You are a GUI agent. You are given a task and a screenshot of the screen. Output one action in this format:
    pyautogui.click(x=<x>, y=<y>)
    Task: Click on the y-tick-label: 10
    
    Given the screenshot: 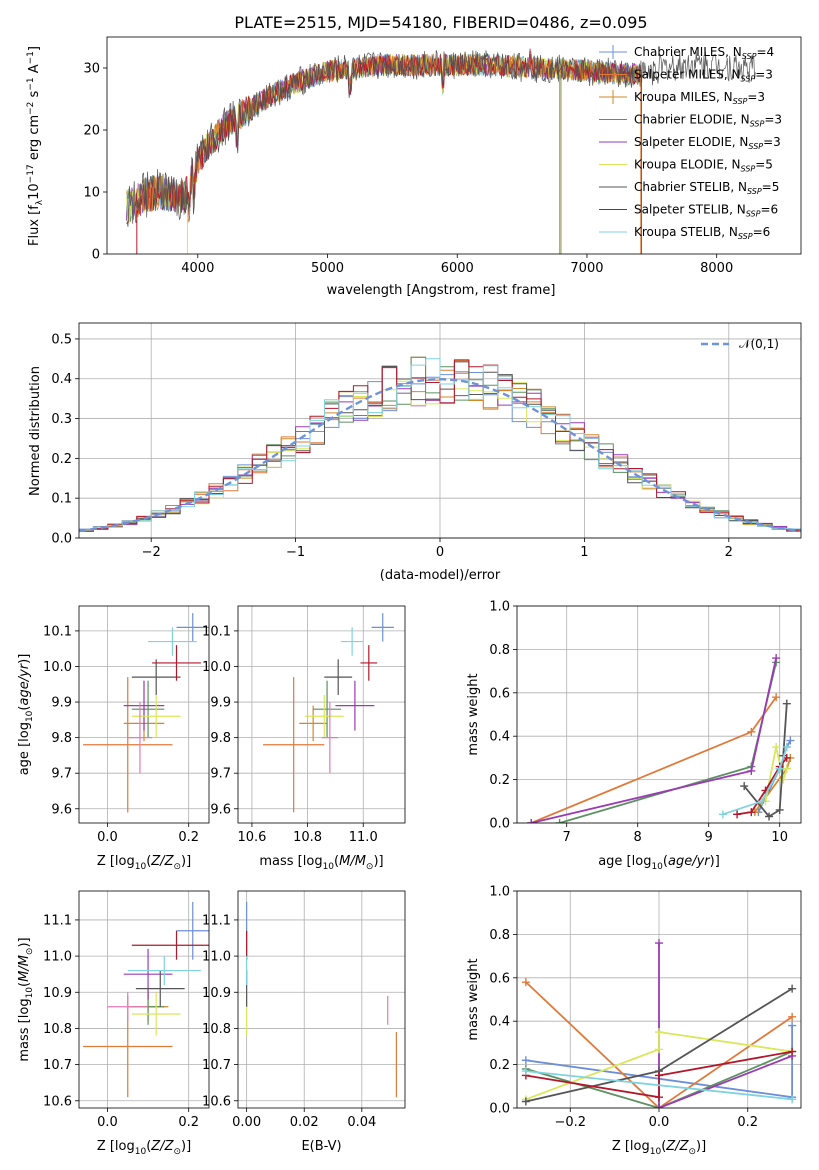 What is the action you would take?
    pyautogui.click(x=91, y=193)
    